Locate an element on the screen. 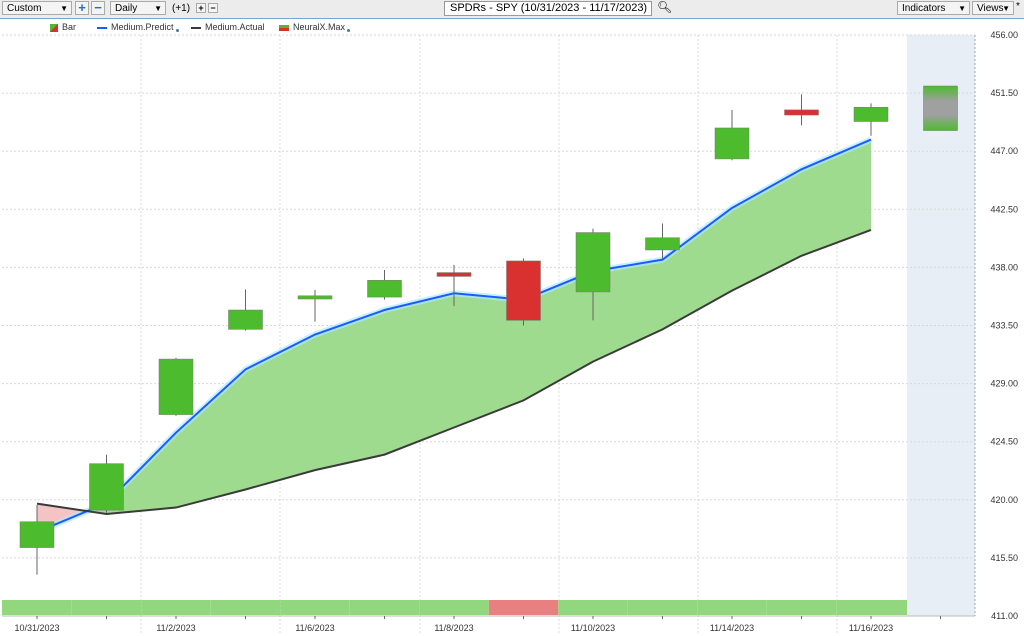 Image resolution: width=1024 pixels, height=636 pixels. indicators-label: Indicators is located at coordinates (924, 8).